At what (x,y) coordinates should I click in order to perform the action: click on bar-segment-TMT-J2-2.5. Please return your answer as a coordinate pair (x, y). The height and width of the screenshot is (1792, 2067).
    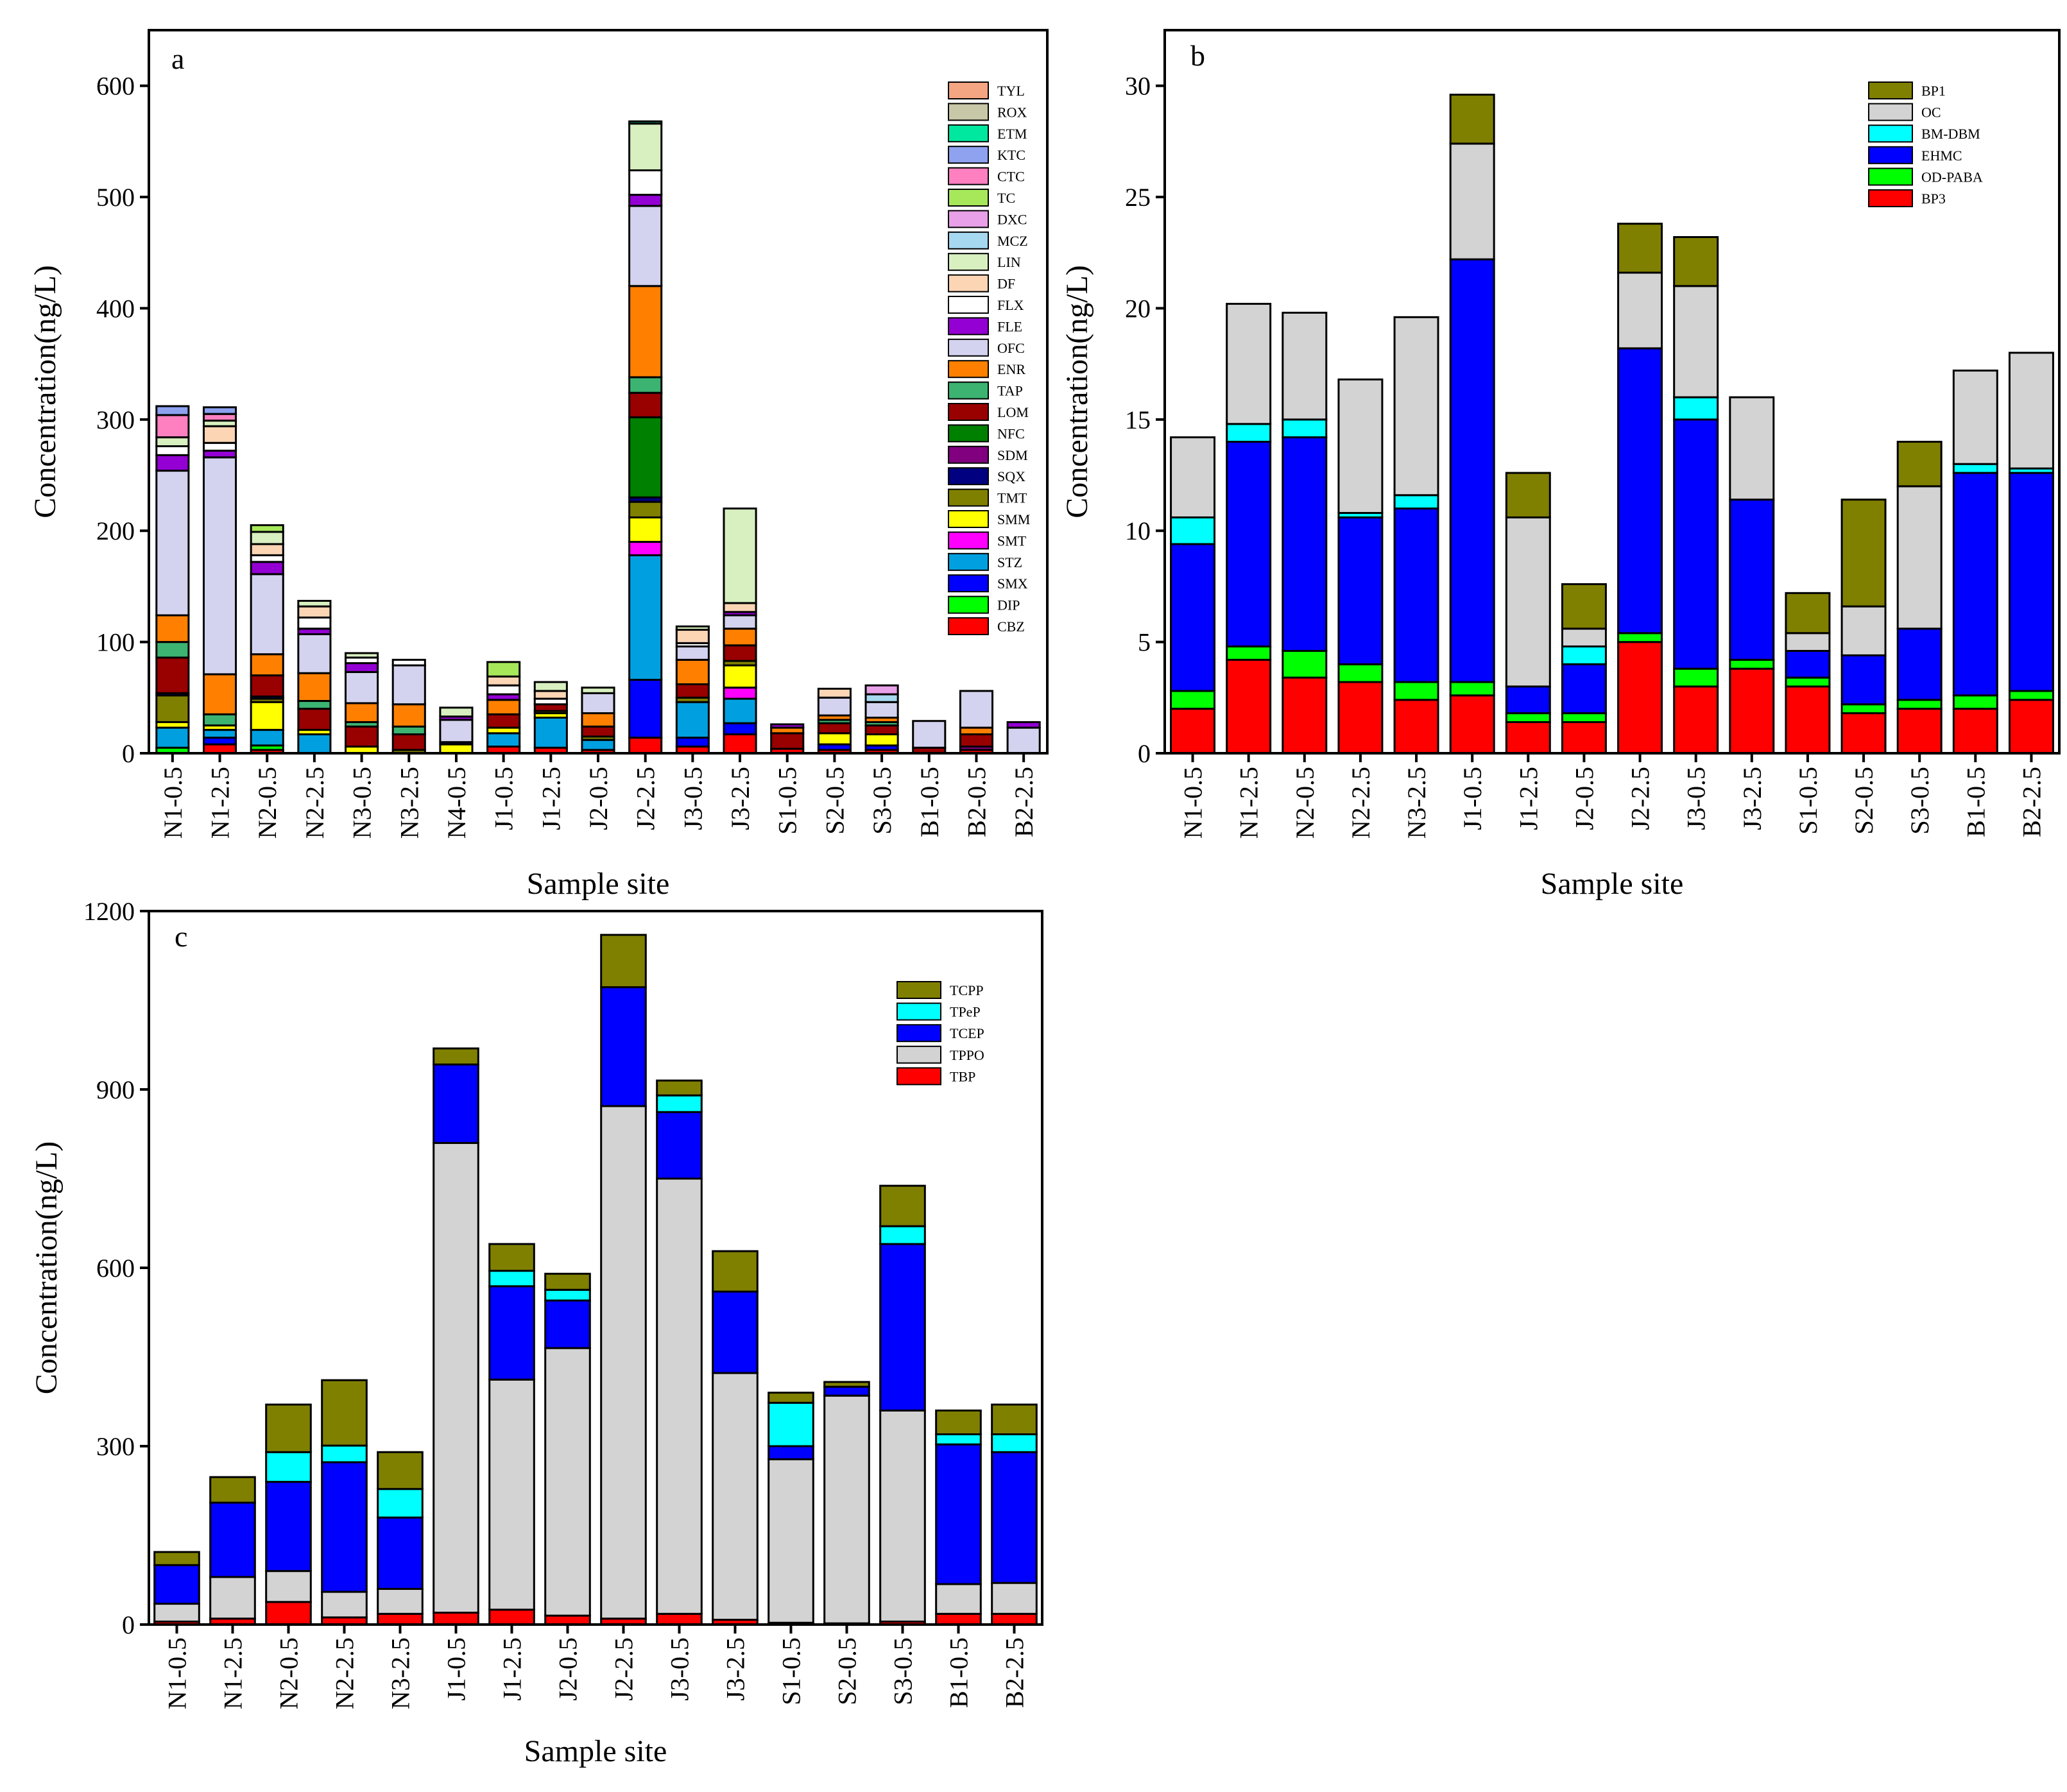
    Looking at the image, I should click on (645, 509).